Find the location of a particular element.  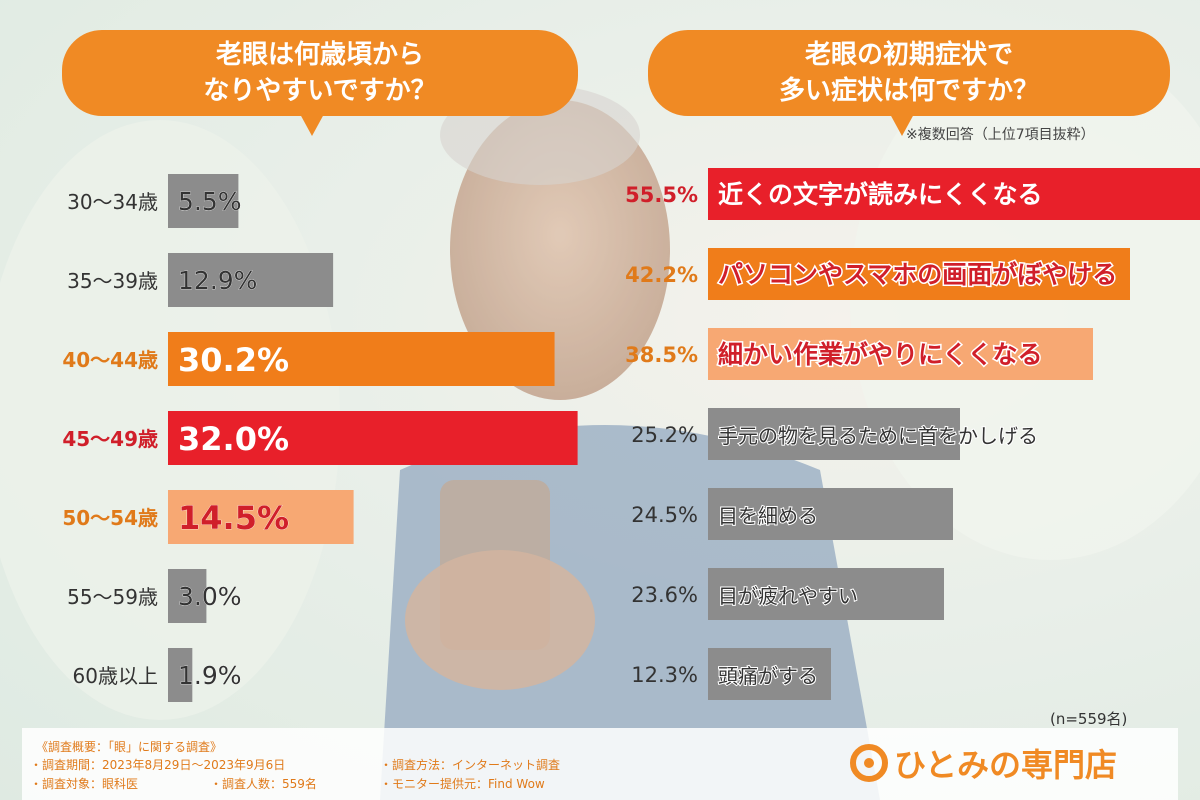

symptom-category-label: 目が疲れやすい is located at coordinates (788, 596).